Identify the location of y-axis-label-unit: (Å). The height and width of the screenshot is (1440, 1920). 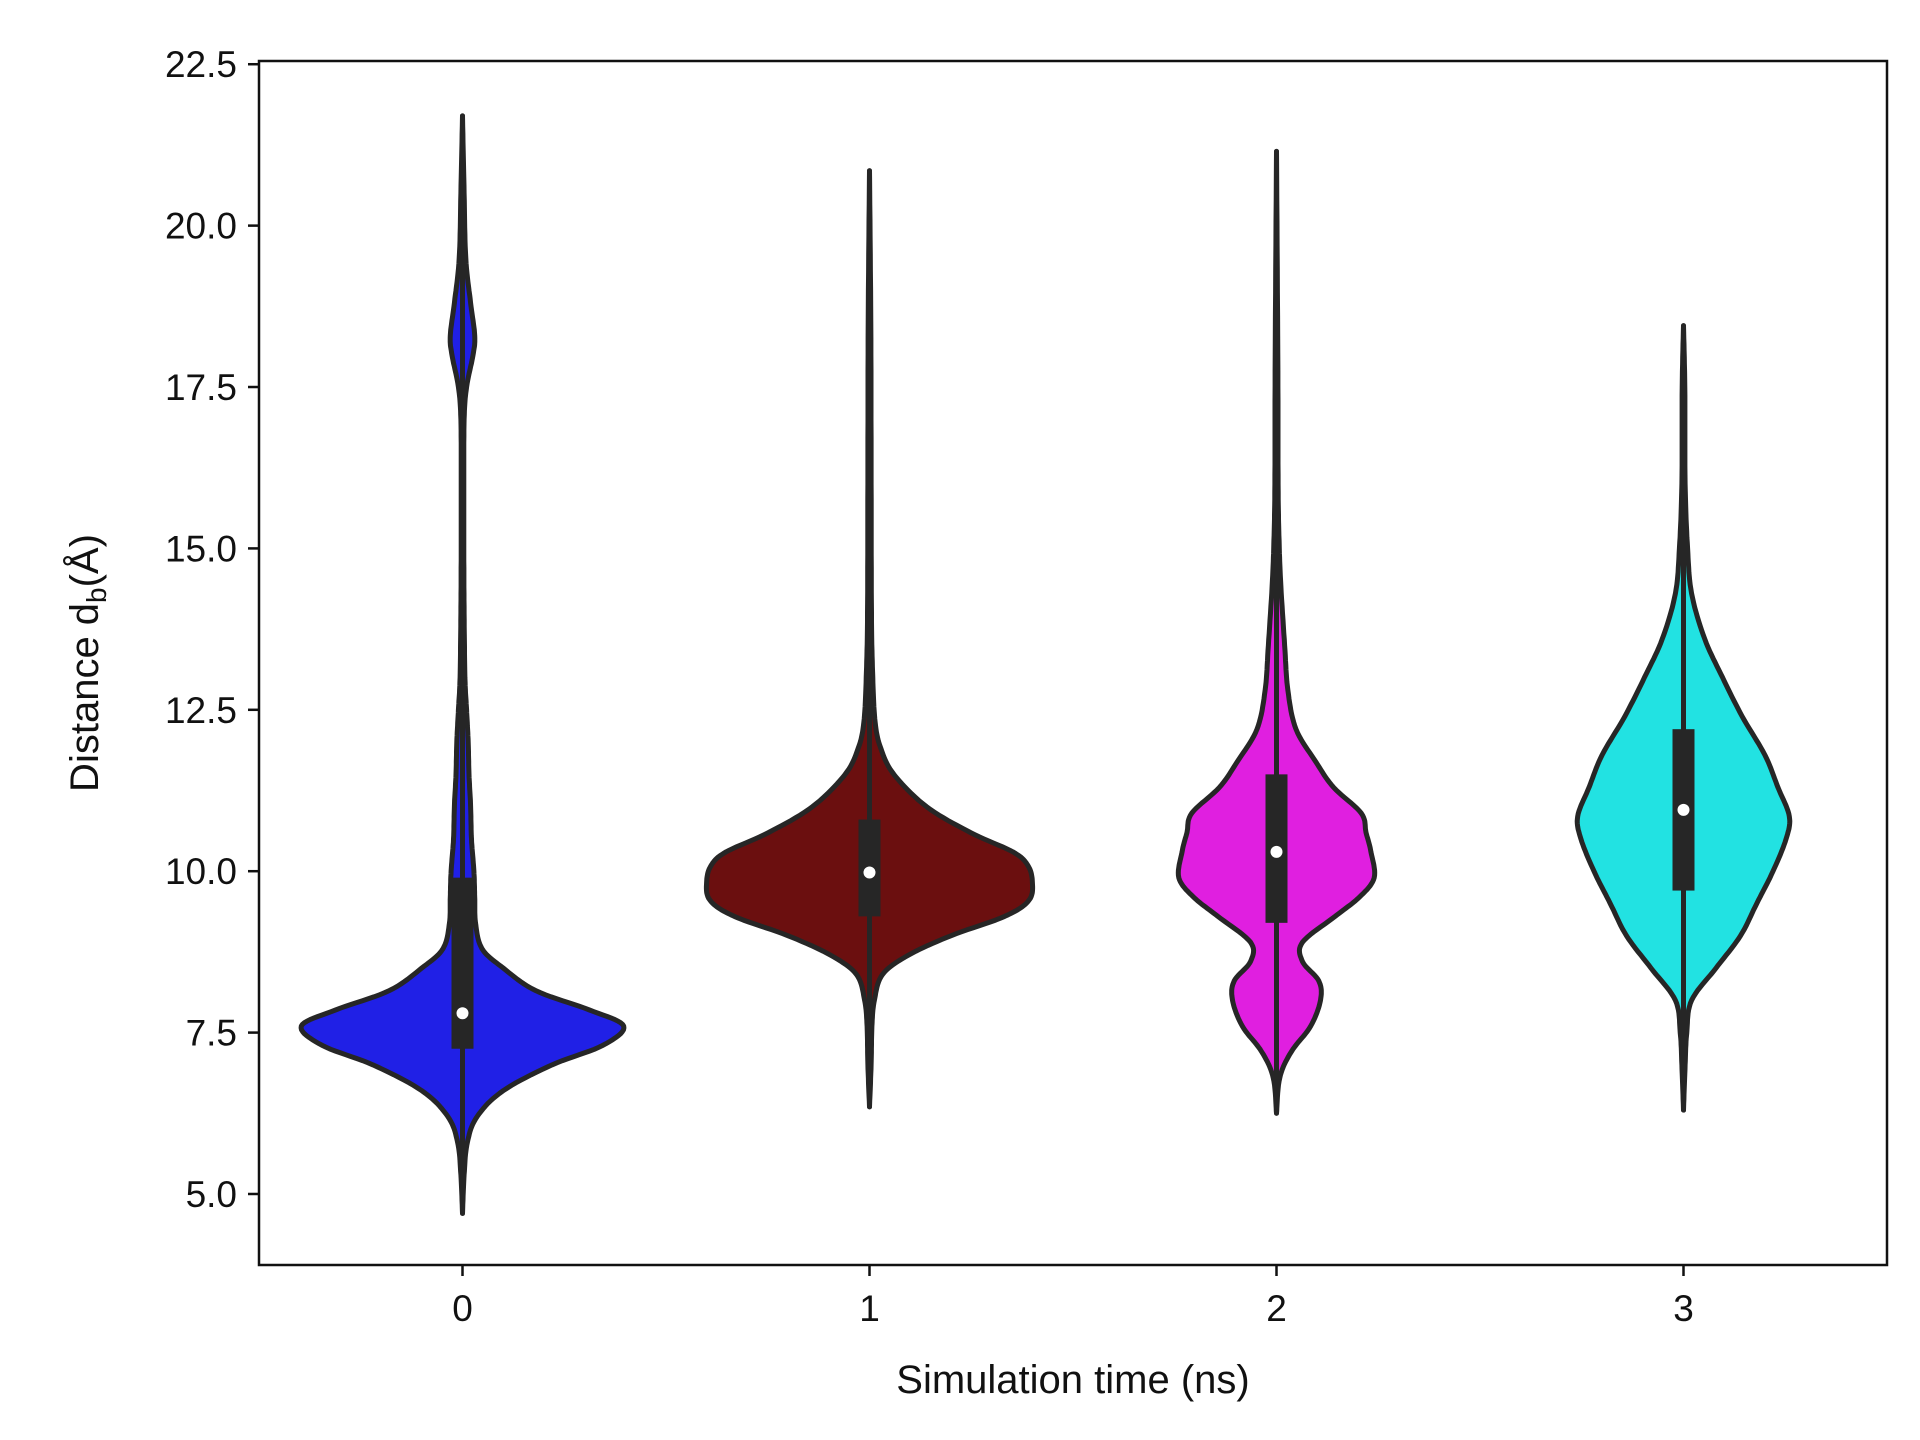
(84, 560).